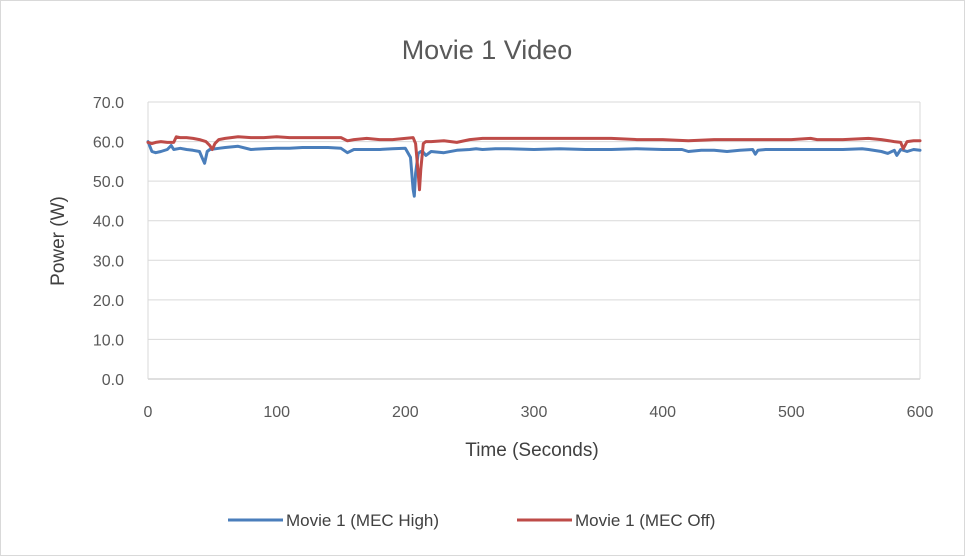 Image resolution: width=965 pixels, height=556 pixels. Describe the element at coordinates (645, 520) in the screenshot. I see `legend-label-2: Movie 1 (MEC Off)` at that location.